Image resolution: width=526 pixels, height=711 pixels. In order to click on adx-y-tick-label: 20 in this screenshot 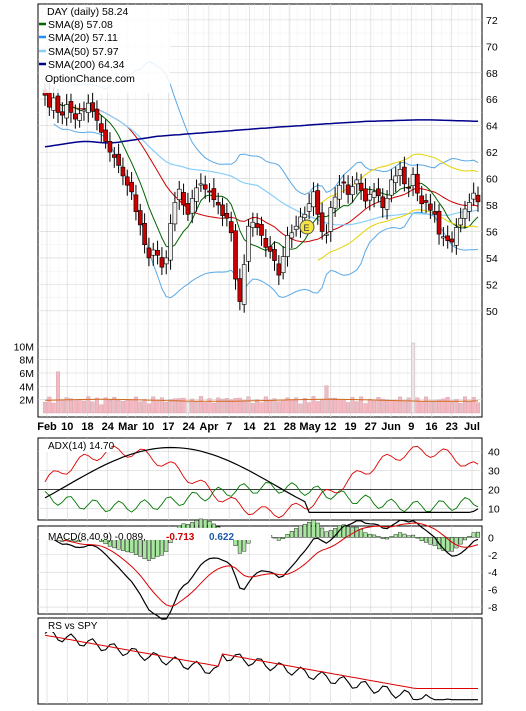, I will do `click(494, 490)`.